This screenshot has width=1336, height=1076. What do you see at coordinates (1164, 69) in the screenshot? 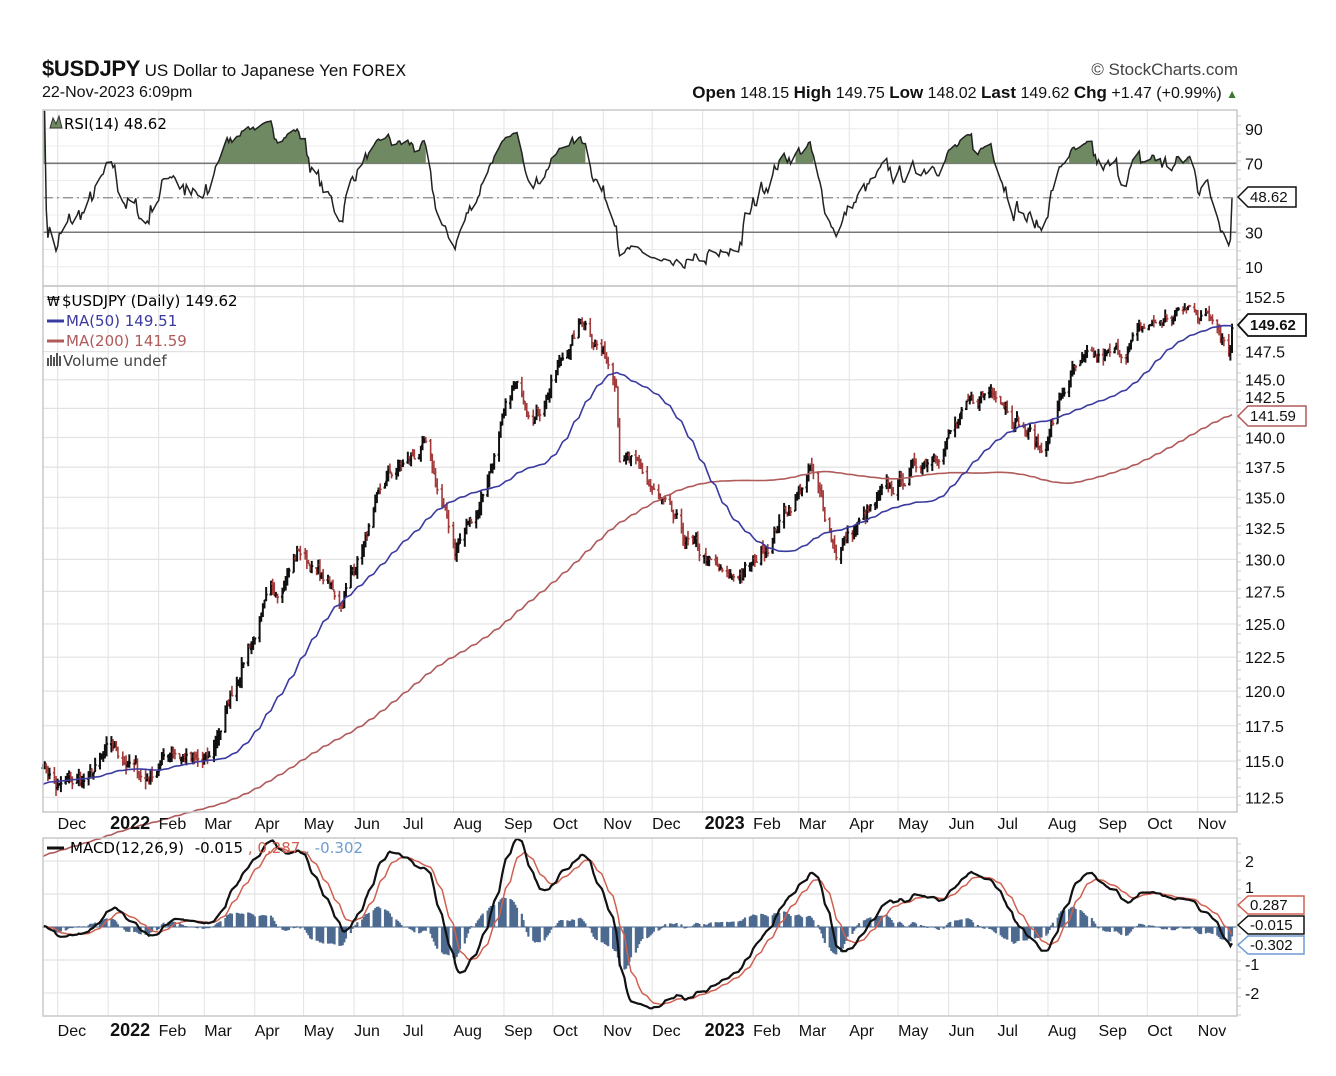
I see `copyright-link: © StockCharts.com` at bounding box center [1164, 69].